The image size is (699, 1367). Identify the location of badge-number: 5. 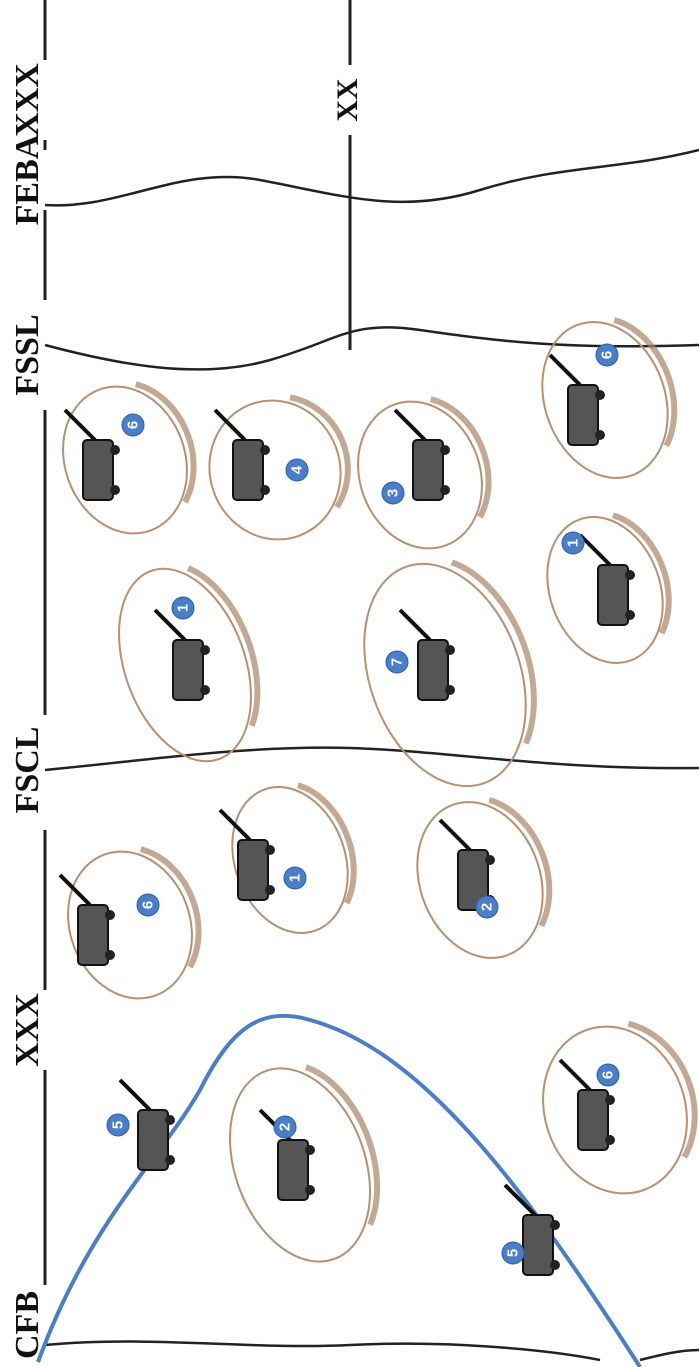
(118, 1125).